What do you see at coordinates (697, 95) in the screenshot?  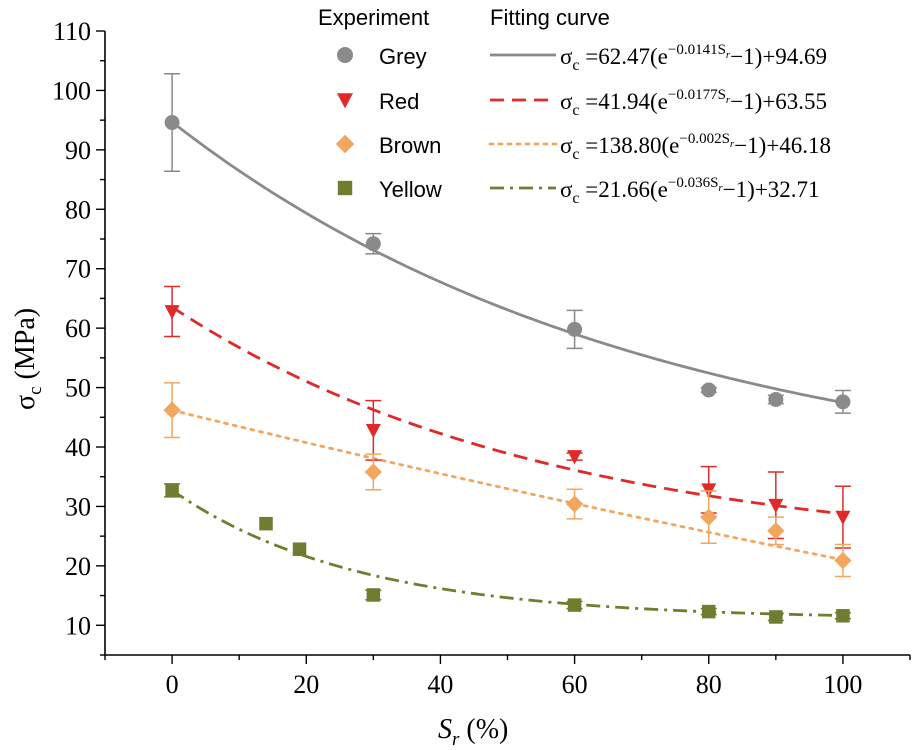 I see `equation-part: −0.0177S` at bounding box center [697, 95].